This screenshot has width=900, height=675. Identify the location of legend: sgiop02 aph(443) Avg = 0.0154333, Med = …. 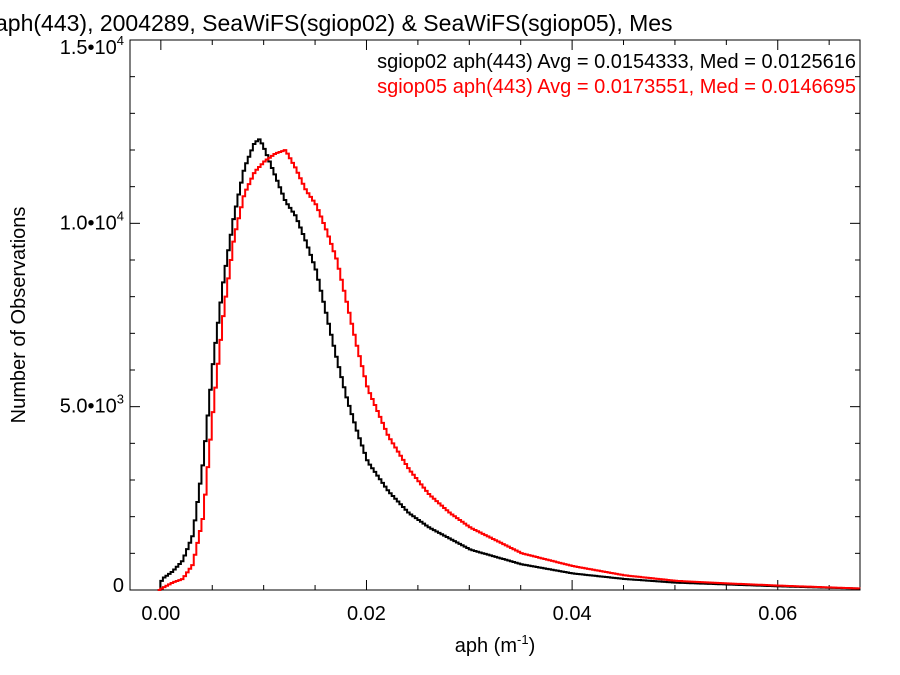
(616, 74).